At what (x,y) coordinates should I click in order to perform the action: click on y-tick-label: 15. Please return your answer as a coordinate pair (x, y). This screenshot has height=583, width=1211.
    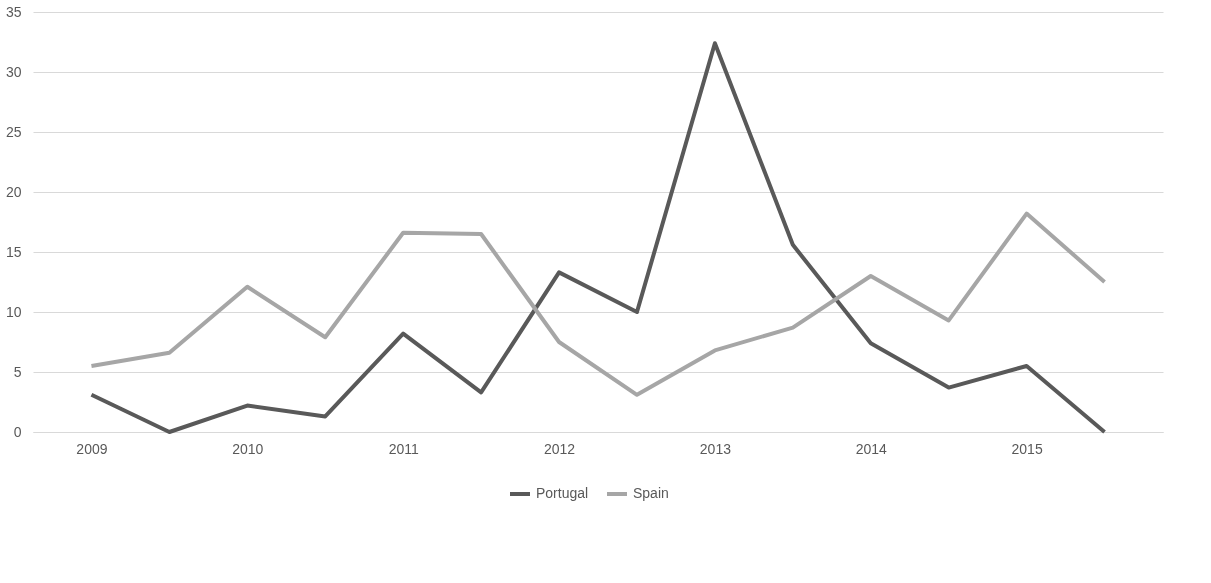
    Looking at the image, I should click on (13, 251).